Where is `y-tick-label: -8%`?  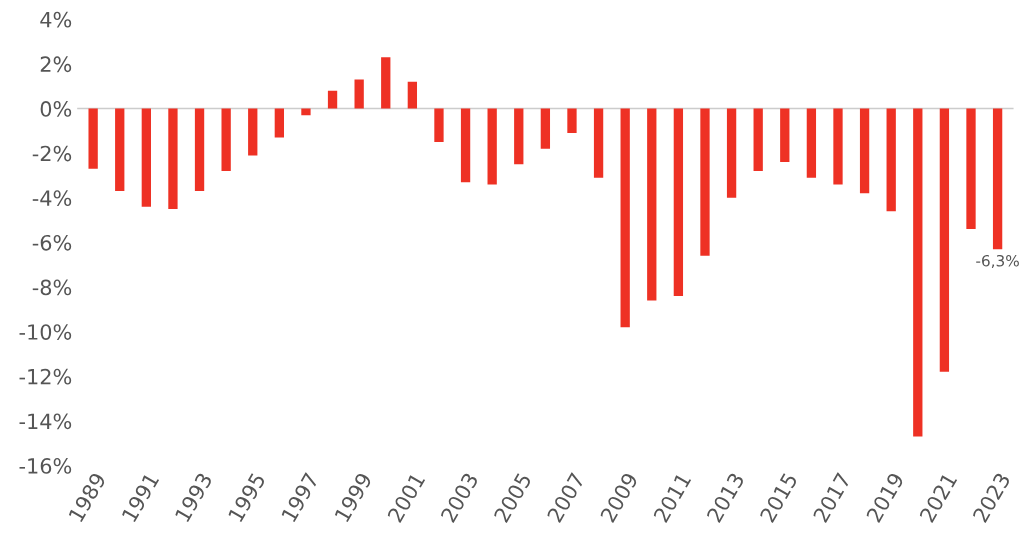
y-tick-label: -8% is located at coordinates (52, 287).